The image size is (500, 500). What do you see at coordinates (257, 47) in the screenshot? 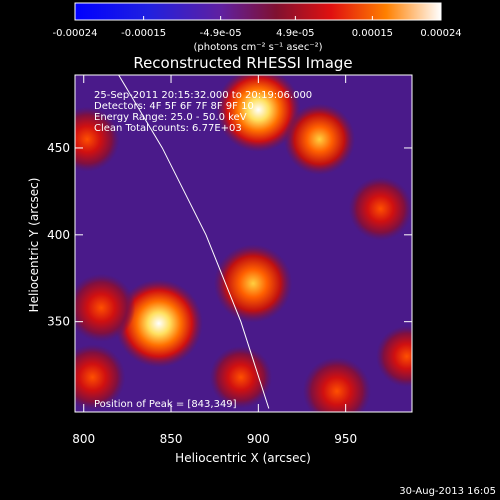
I see `colorbar-unit-label: (photons cm⁻² s⁻¹ asec⁻²)` at bounding box center [257, 47].